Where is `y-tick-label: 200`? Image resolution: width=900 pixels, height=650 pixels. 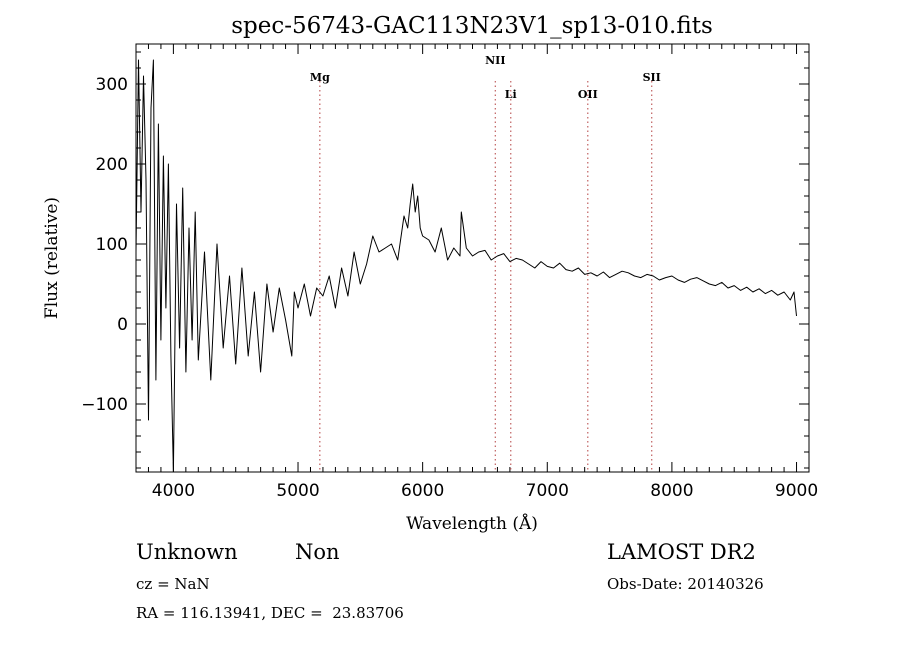
y-tick-label: 200 is located at coordinates (112, 165).